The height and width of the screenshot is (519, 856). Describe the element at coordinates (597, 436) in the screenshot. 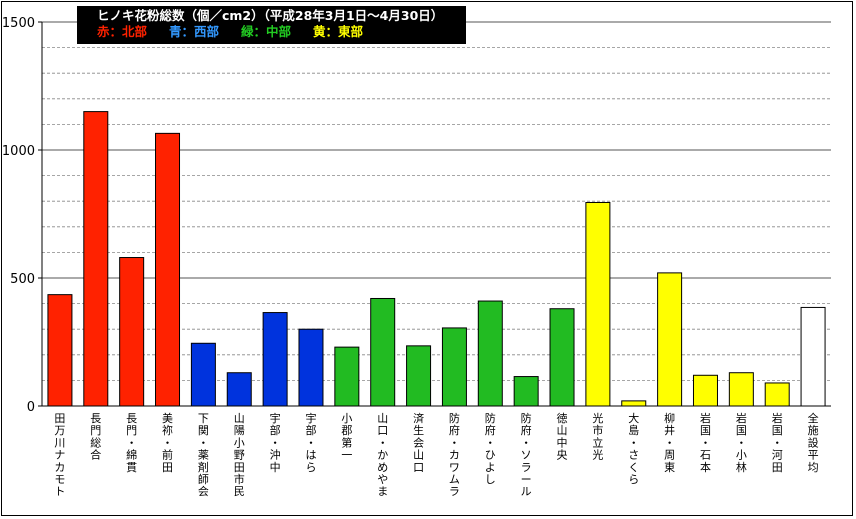

I see `category-label: 光市立光` at that location.